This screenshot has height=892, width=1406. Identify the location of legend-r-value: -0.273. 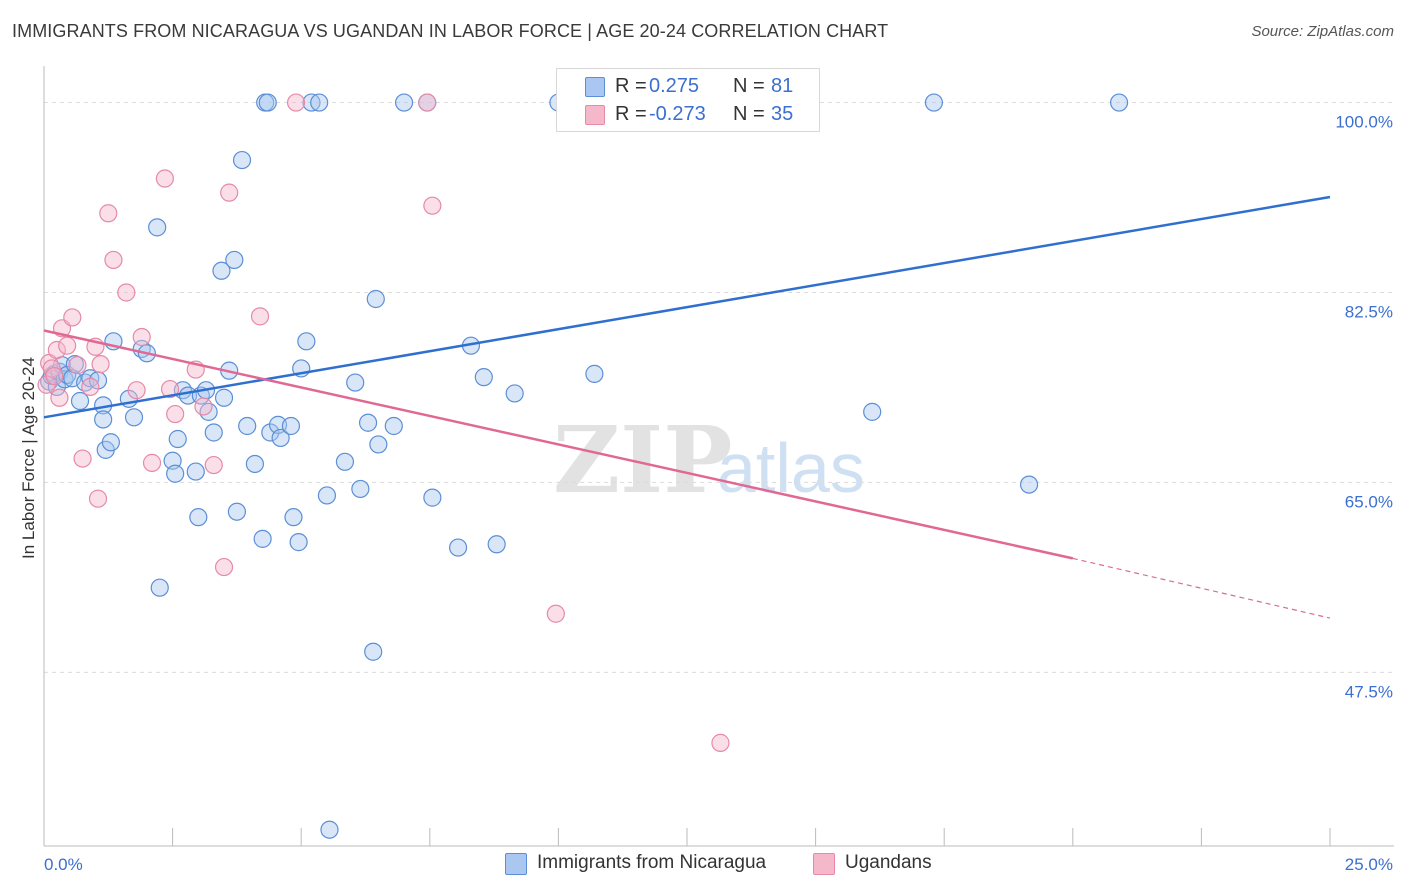
(677, 114).